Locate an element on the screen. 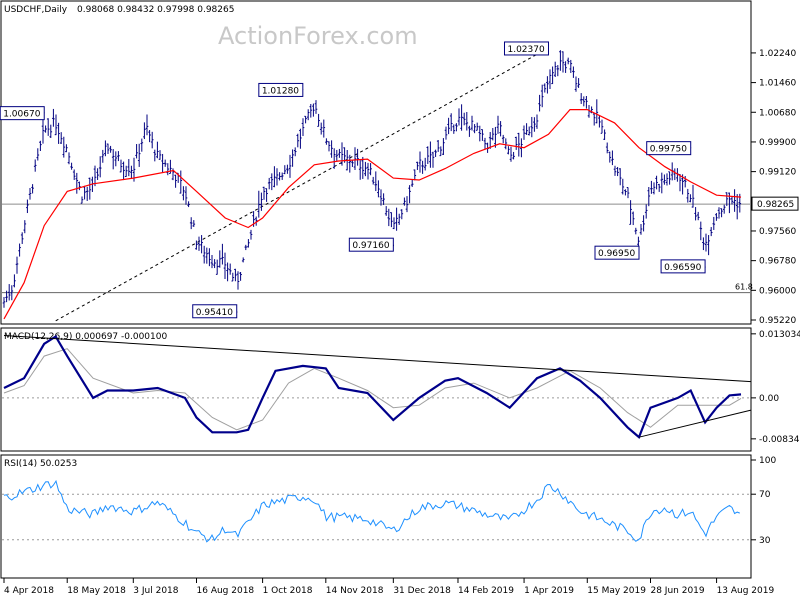 Image resolution: width=800 pixels, height=604 pixels. rsi-line is located at coordinates (371, 511).